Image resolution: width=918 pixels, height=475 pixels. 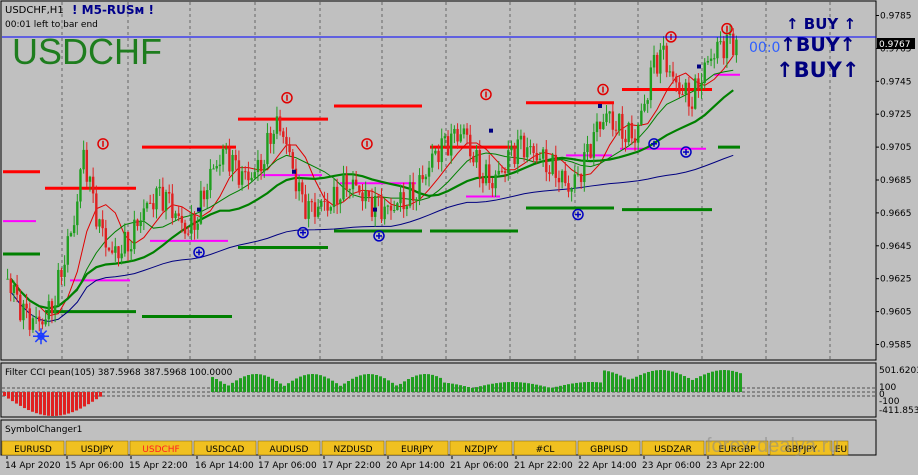 What do you see at coordinates (654, 144) in the screenshot?
I see `buy-signal-icon` at bounding box center [654, 144].